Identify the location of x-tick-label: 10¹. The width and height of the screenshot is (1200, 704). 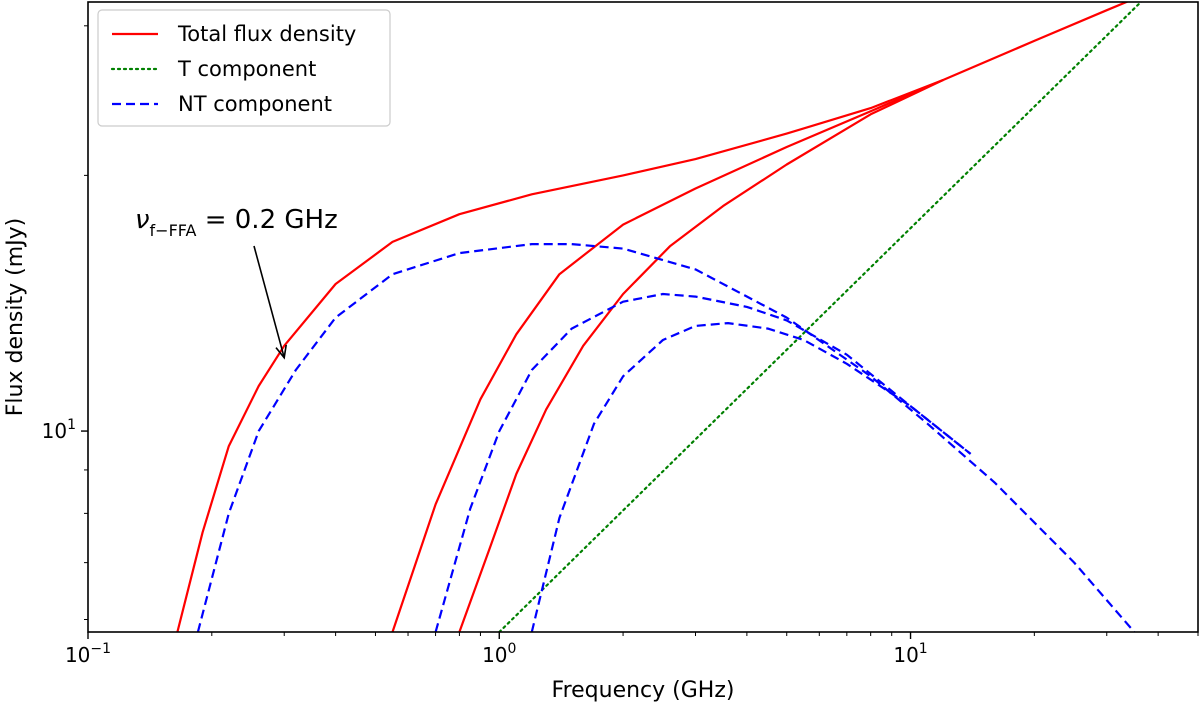
(910, 654).